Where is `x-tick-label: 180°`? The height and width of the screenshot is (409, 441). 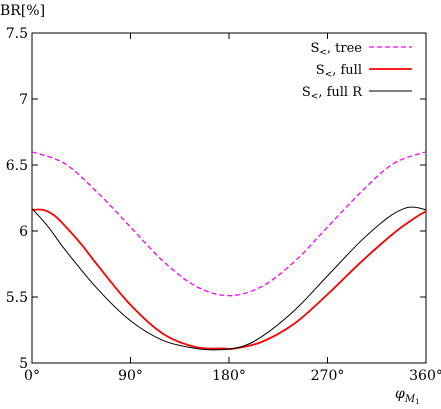
x-tick-label: 180° is located at coordinates (229, 376).